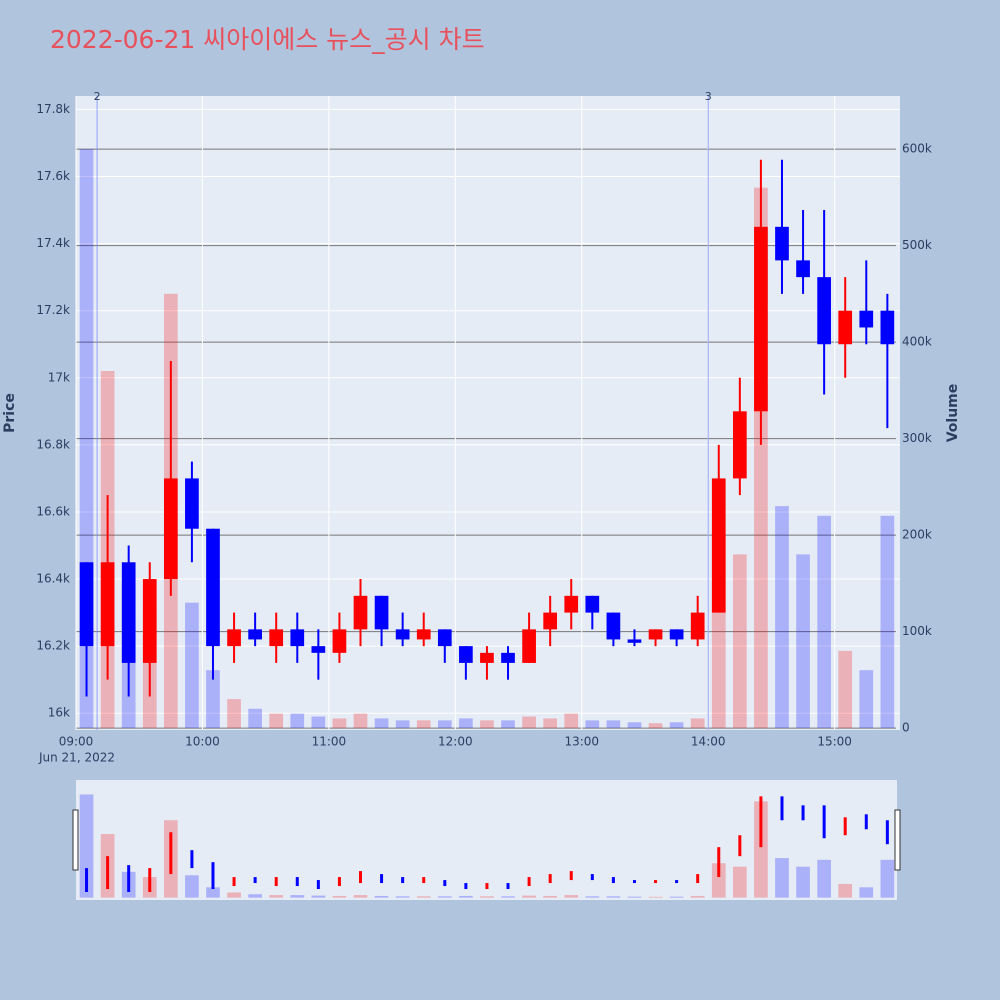 The width and height of the screenshot is (1000, 1000). Describe the element at coordinates (53, 646) in the screenshot. I see `y-tick-label: 16.2k` at that location.